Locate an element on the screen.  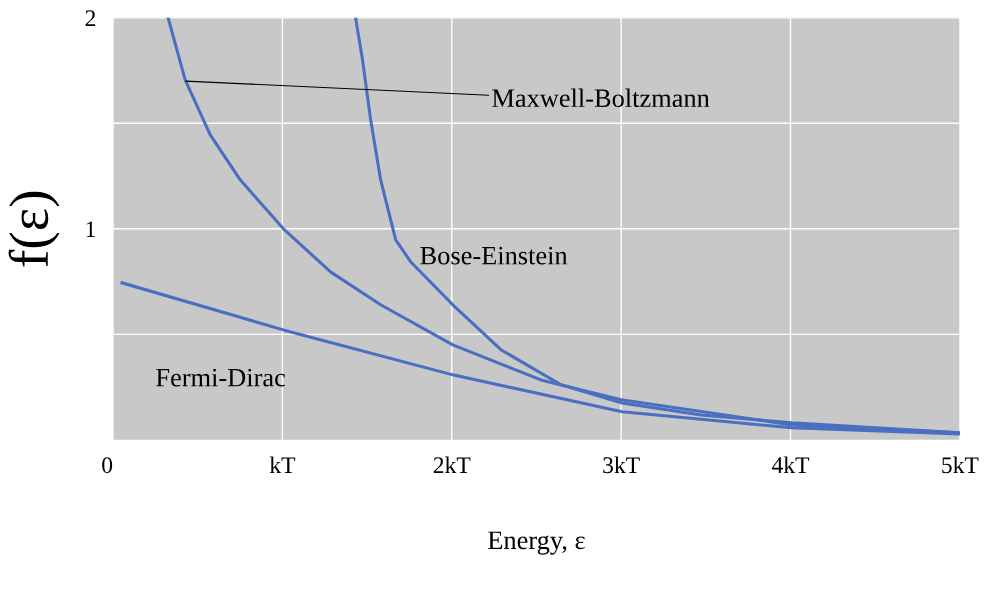
y-axis-title: f(ε) is located at coordinates (34, 229).